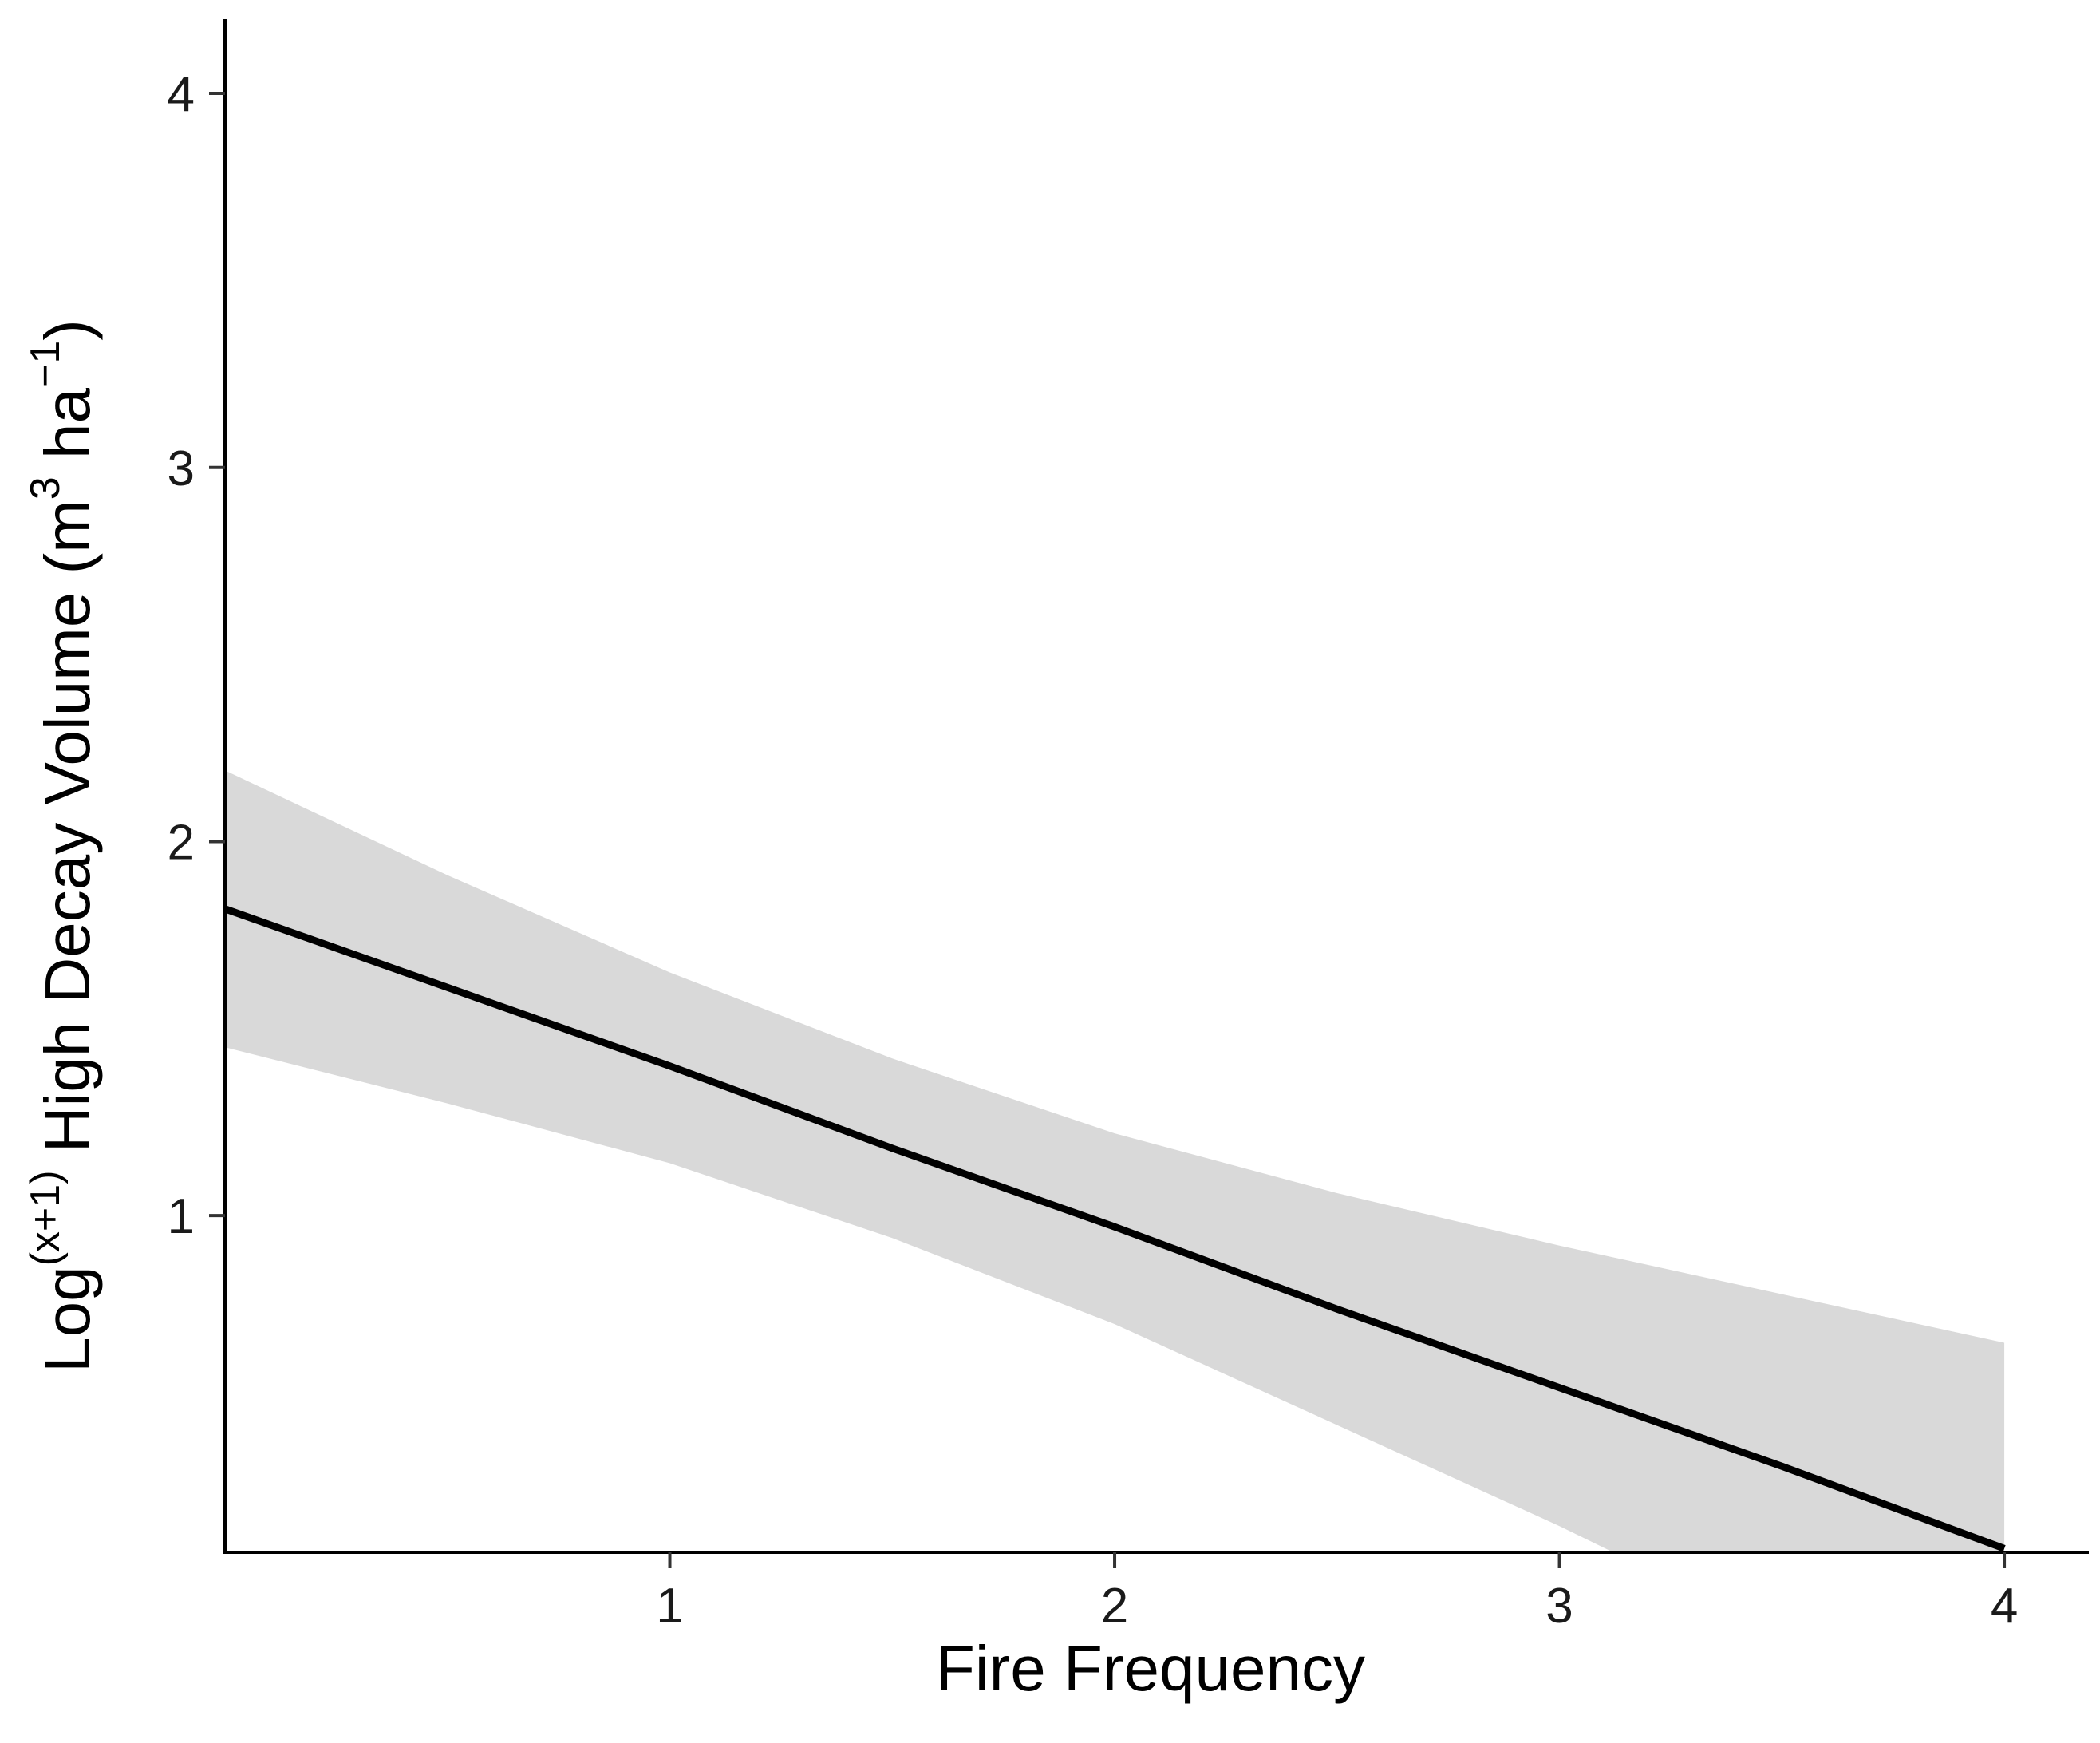 The image size is (2100, 1743). What do you see at coordinates (1150, 1668) in the screenshot?
I see `x-axis-title: Fire Frequency` at bounding box center [1150, 1668].